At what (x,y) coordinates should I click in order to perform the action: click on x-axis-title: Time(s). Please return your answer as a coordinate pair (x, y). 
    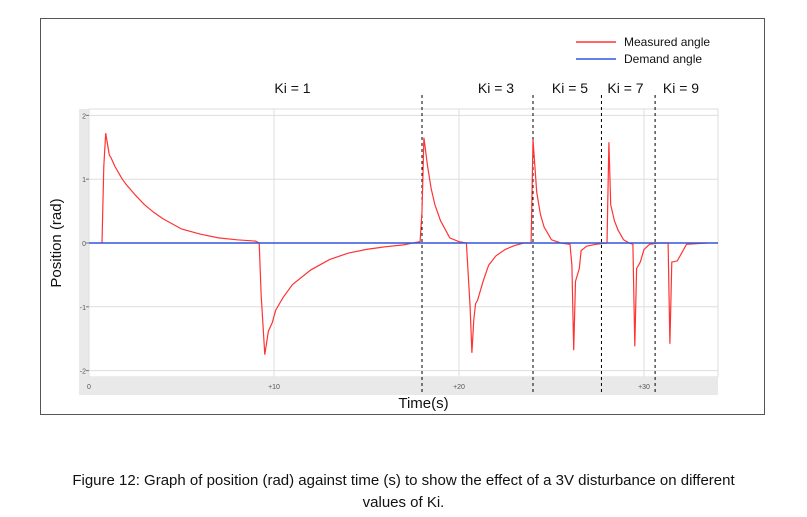
    Looking at the image, I should click on (423, 403).